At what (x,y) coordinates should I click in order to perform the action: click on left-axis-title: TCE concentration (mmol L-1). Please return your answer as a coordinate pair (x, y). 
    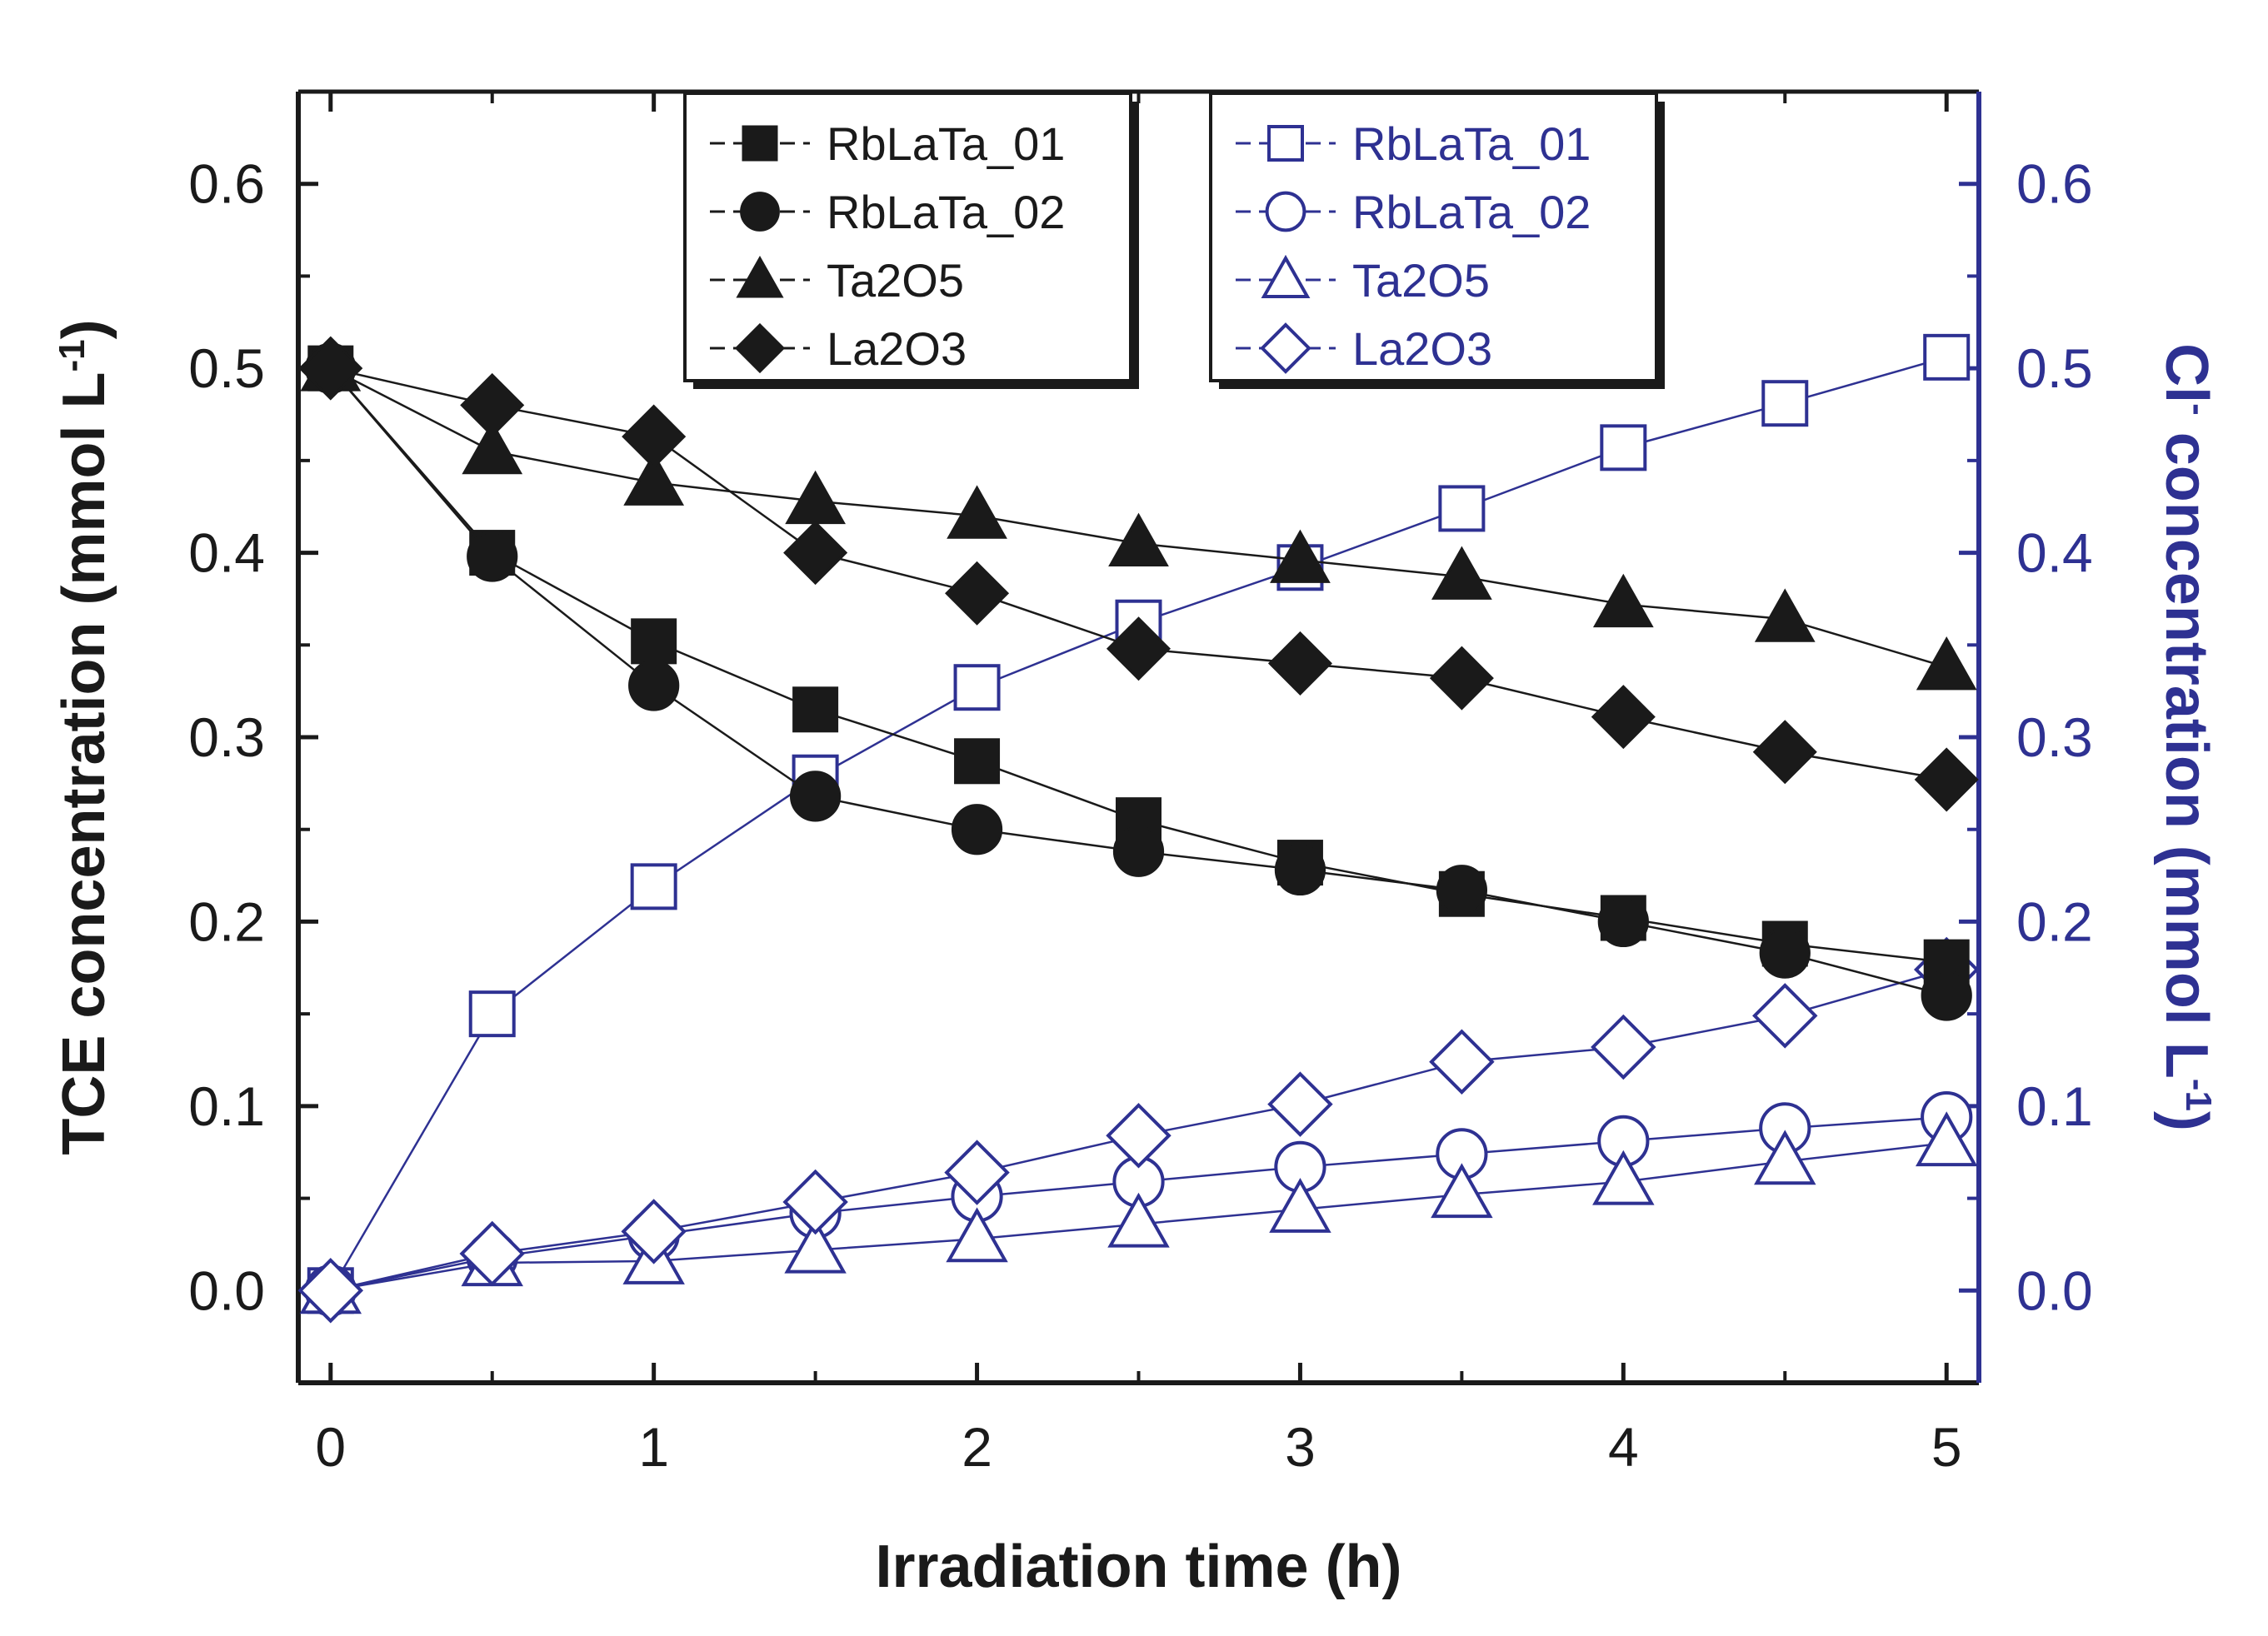
    Looking at the image, I should click on (84, 737).